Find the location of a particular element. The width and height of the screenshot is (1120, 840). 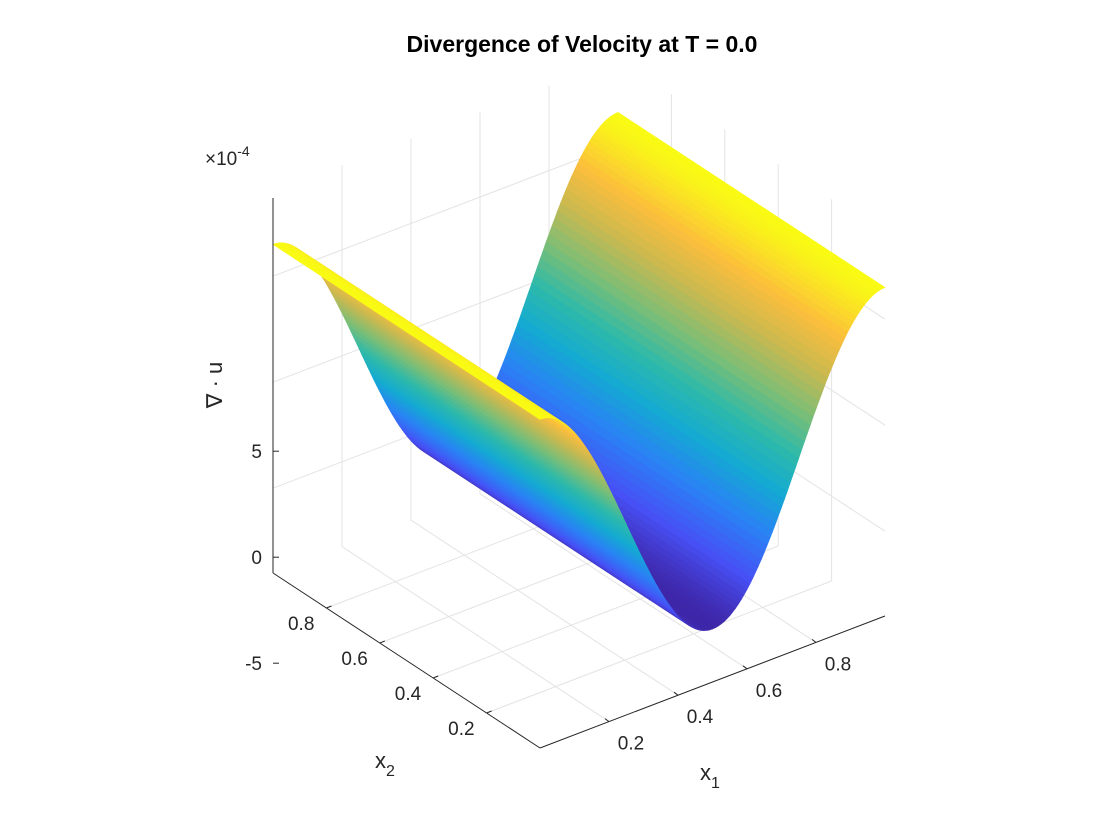

x2-tick-label: 0.2 is located at coordinates (461, 729).